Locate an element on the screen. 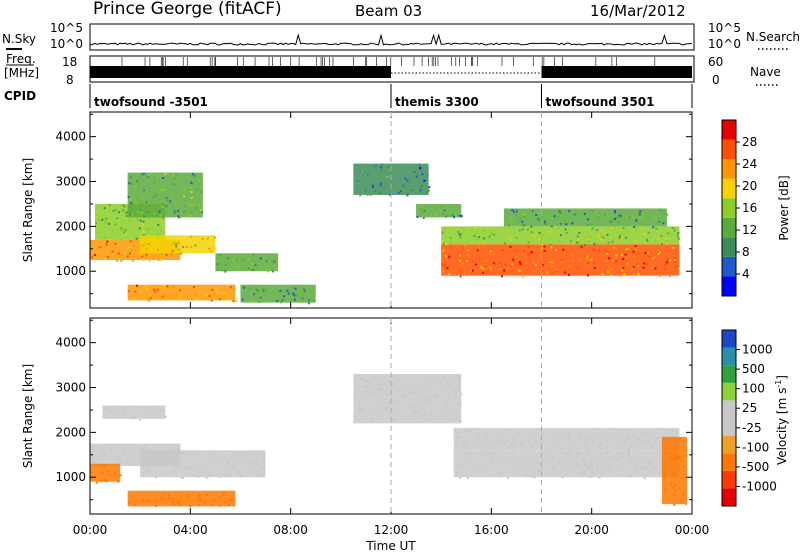 The image size is (800, 554). power-colorbar-swatches is located at coordinates (729, 208).